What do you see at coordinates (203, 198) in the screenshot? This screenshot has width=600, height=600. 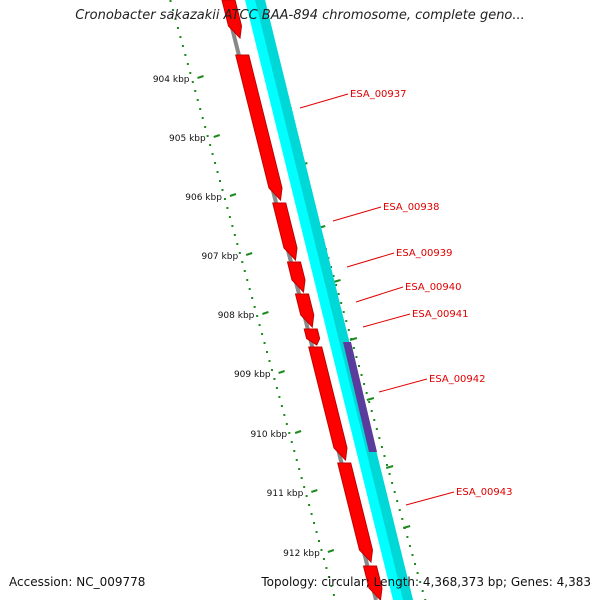 I see `kbp-label: 906 kbp` at bounding box center [203, 198].